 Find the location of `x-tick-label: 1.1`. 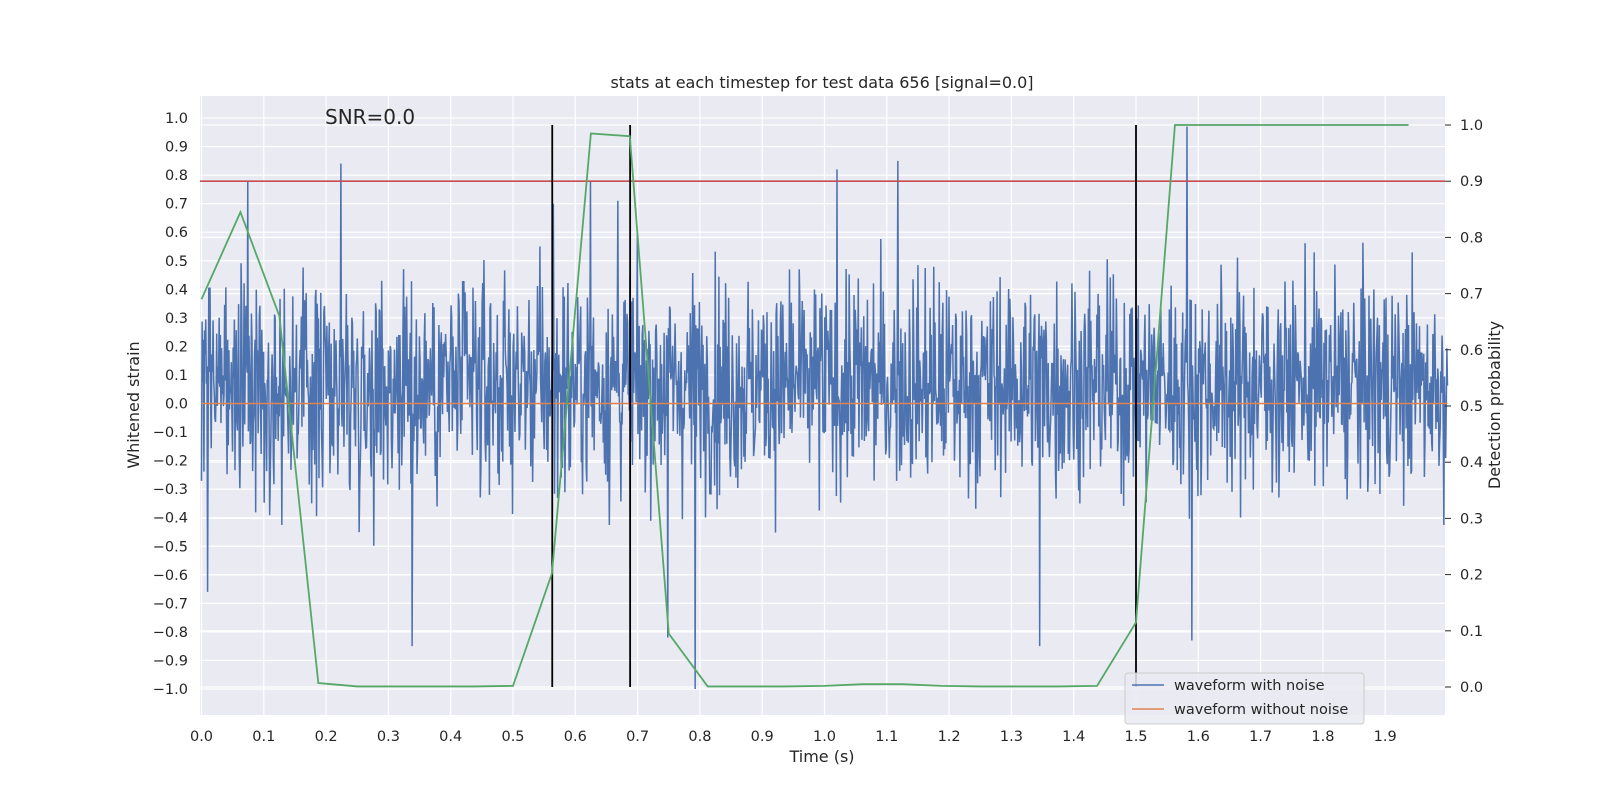

x-tick-label: 1.1 is located at coordinates (886, 737).